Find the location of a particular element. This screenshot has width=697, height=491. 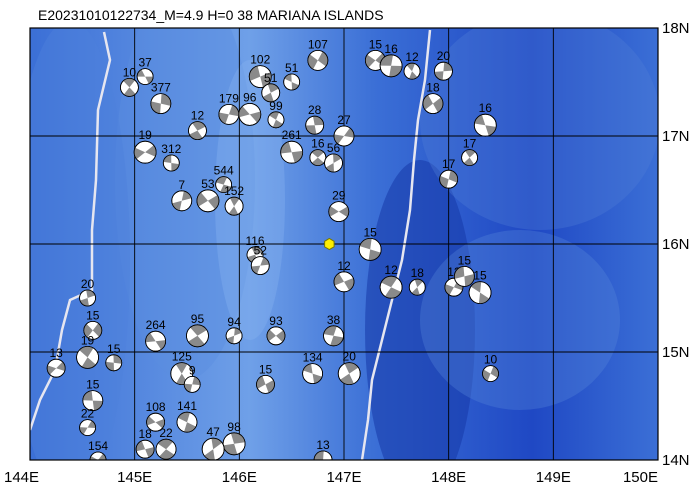

trench-line-west is located at coordinates (71, 231).